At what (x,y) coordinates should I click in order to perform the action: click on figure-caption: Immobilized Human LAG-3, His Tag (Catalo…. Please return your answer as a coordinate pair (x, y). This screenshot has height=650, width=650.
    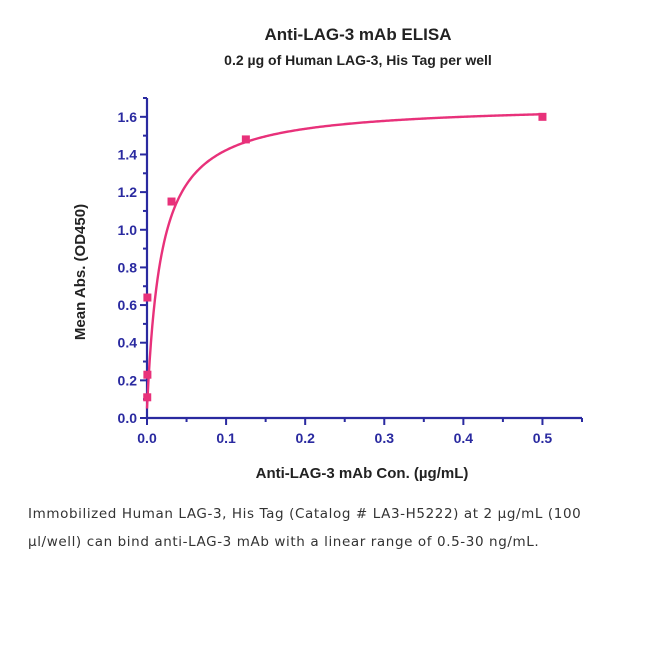
    Looking at the image, I should click on (305, 528).